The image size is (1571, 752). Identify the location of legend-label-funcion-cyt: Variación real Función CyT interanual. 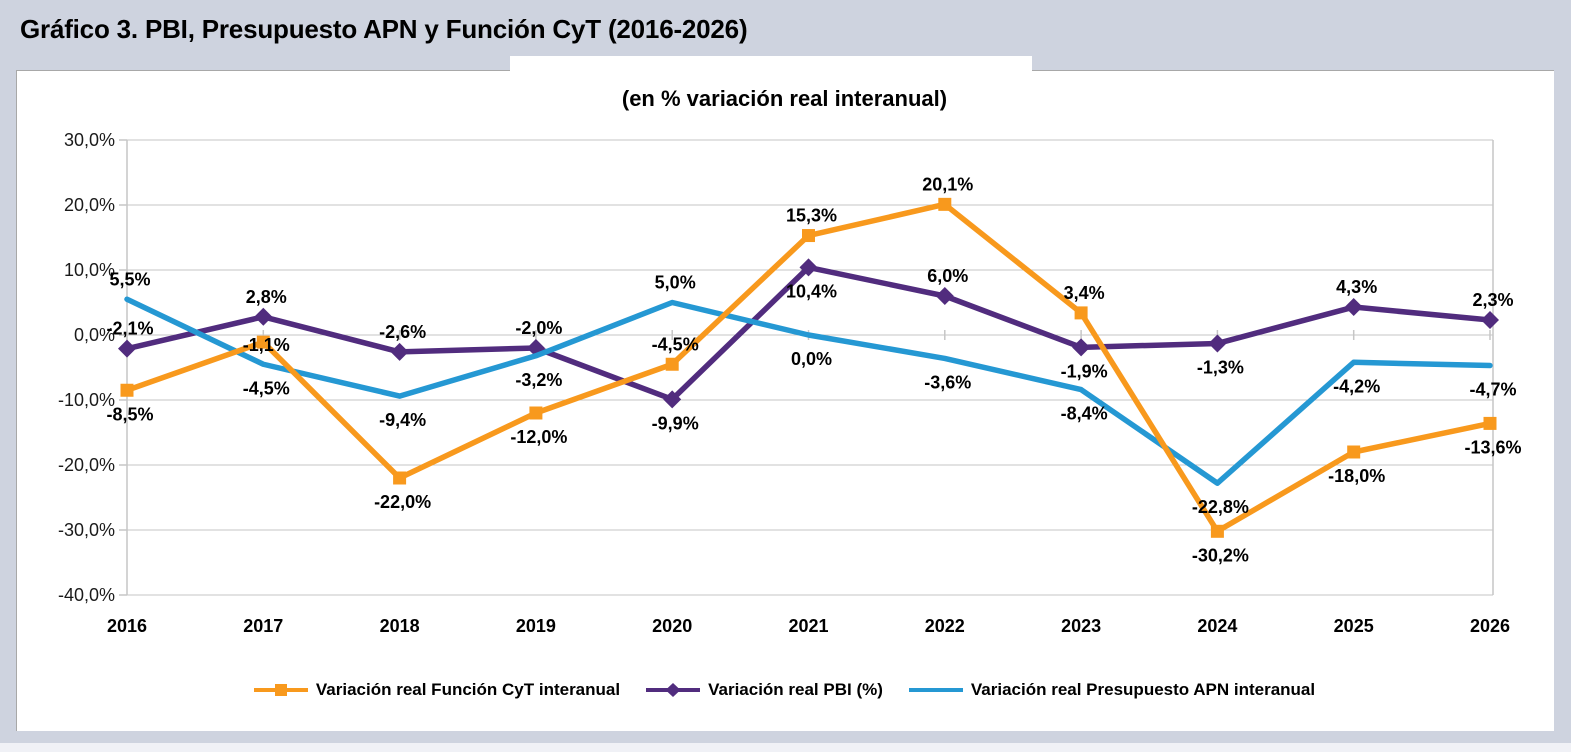
(468, 689).